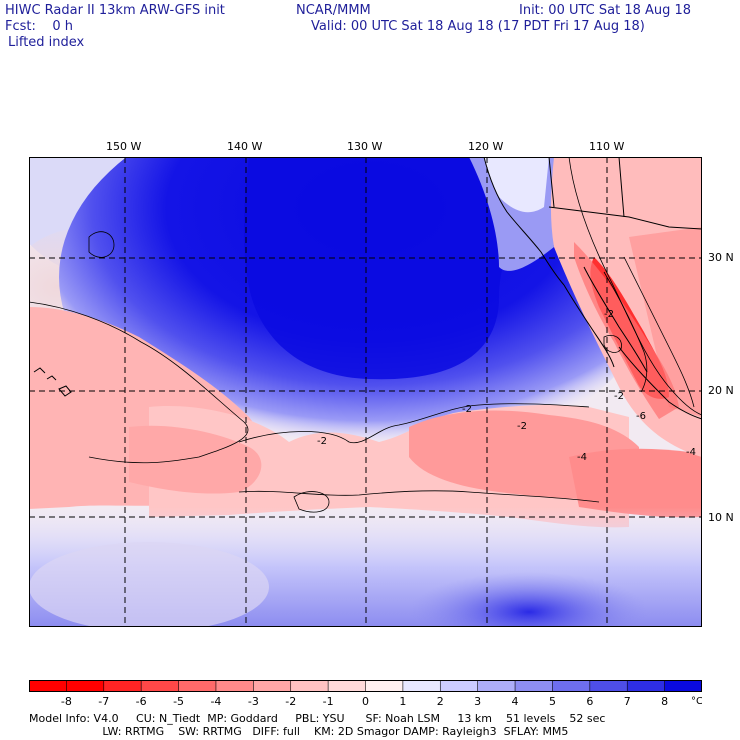  I want to click on coast-baja-east, so click(615, 319).